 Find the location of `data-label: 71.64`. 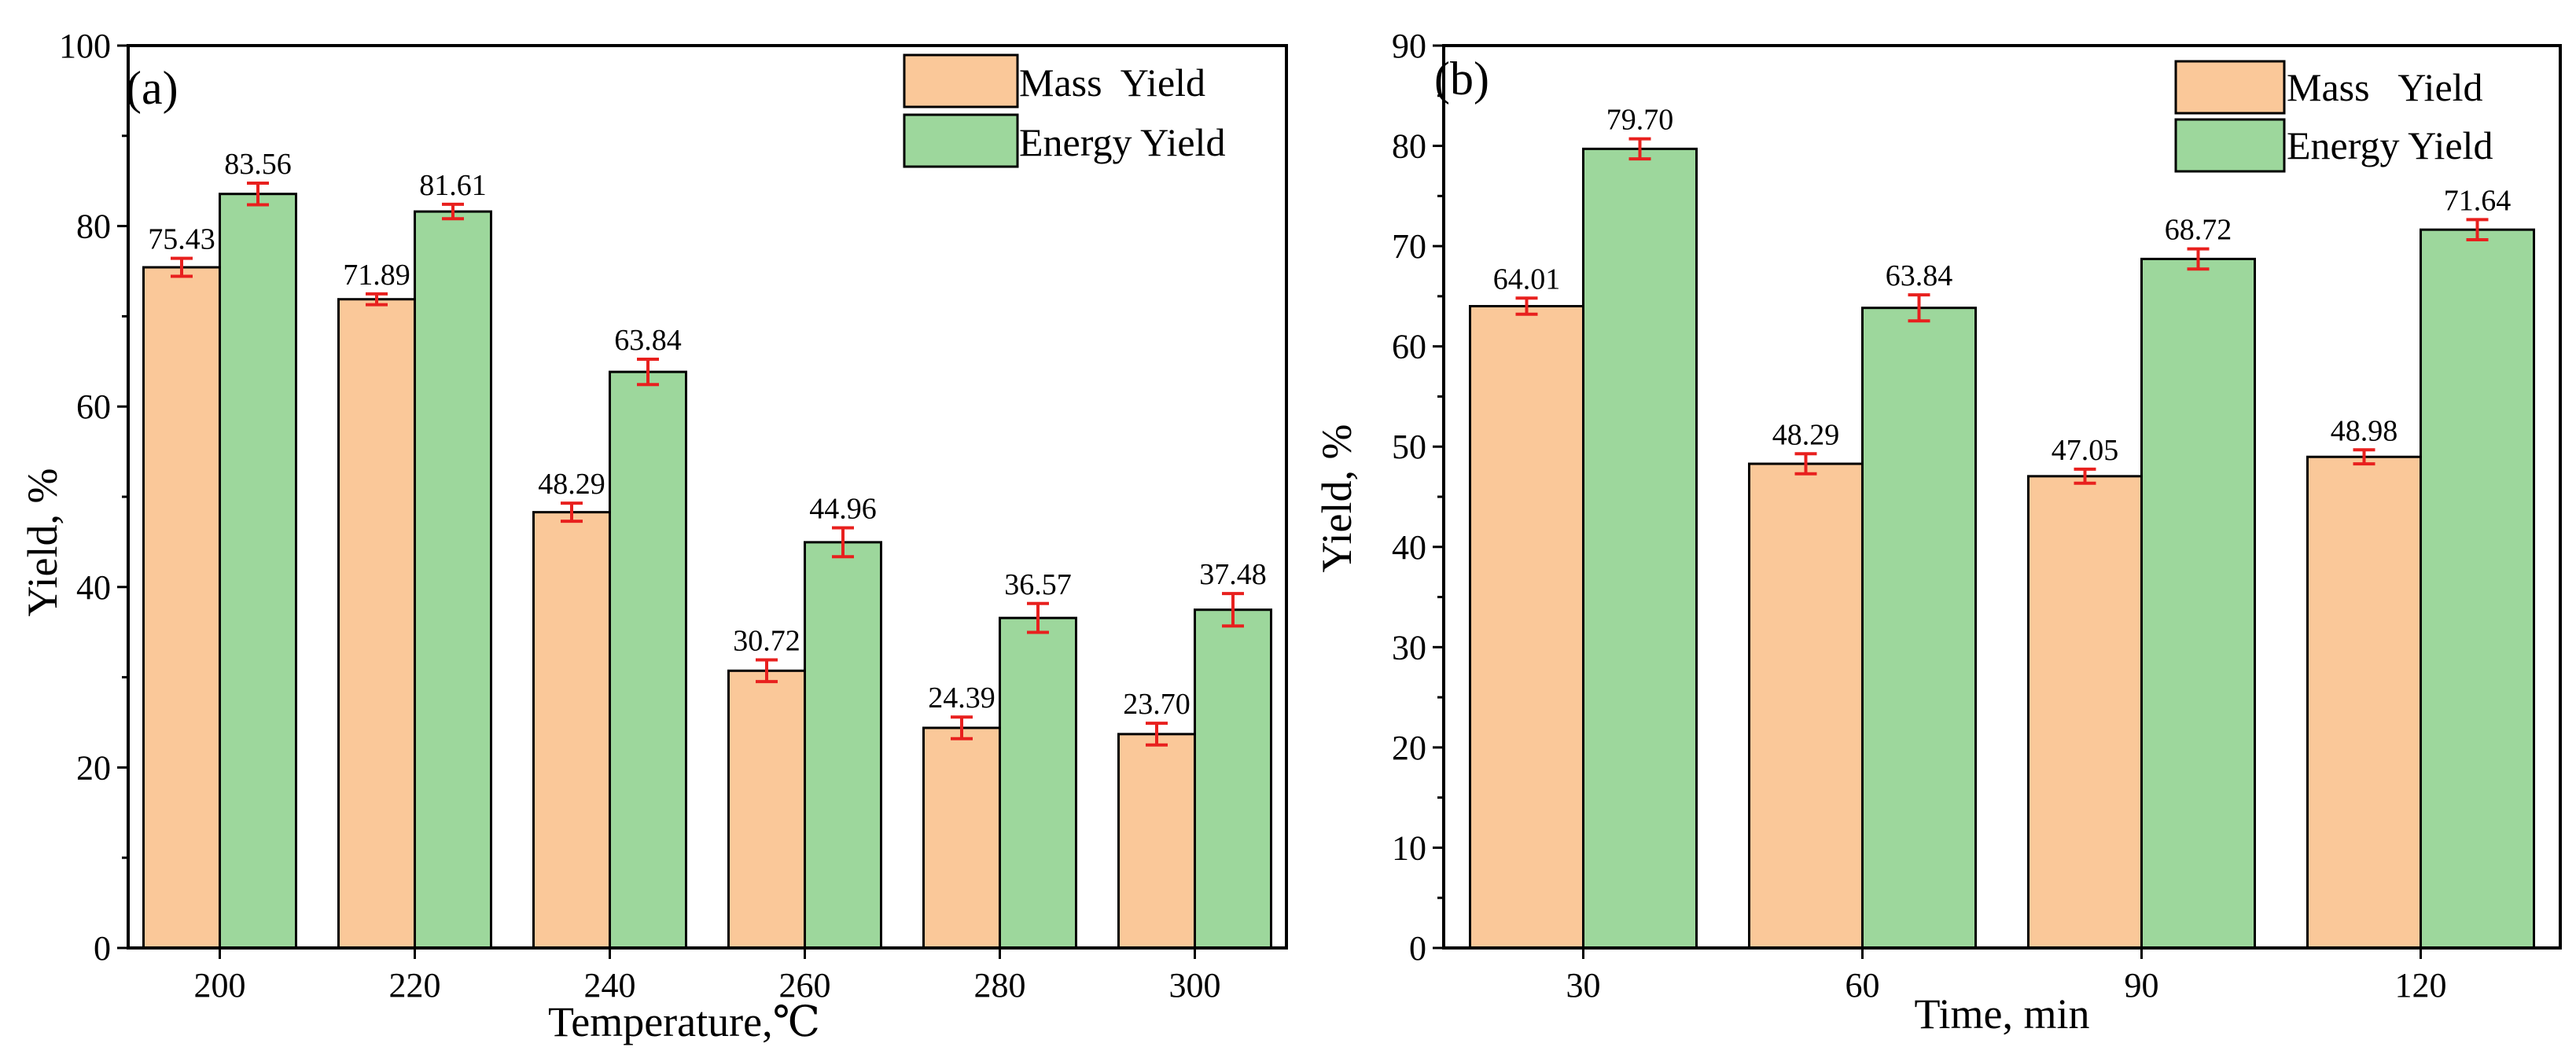

data-label: 71.64 is located at coordinates (2478, 200).